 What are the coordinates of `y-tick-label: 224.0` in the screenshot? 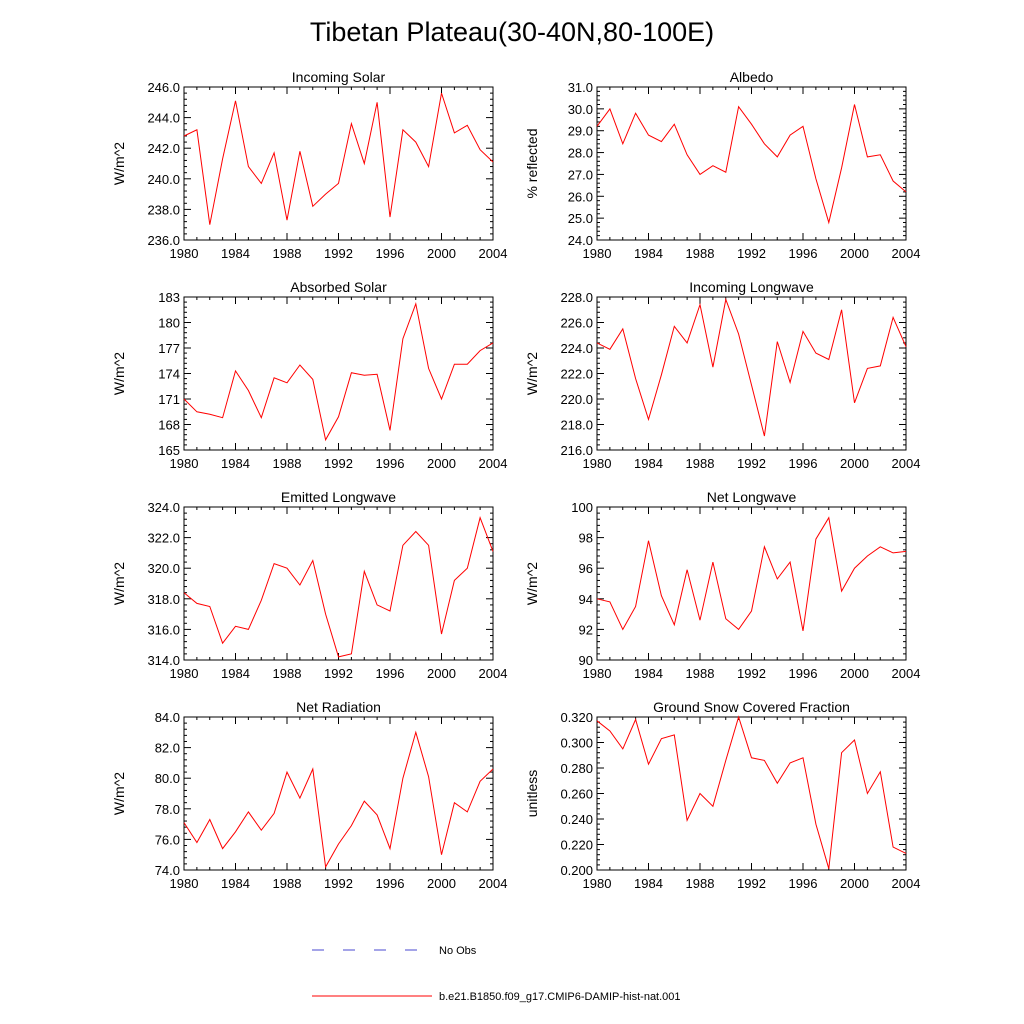 It's located at (576, 348).